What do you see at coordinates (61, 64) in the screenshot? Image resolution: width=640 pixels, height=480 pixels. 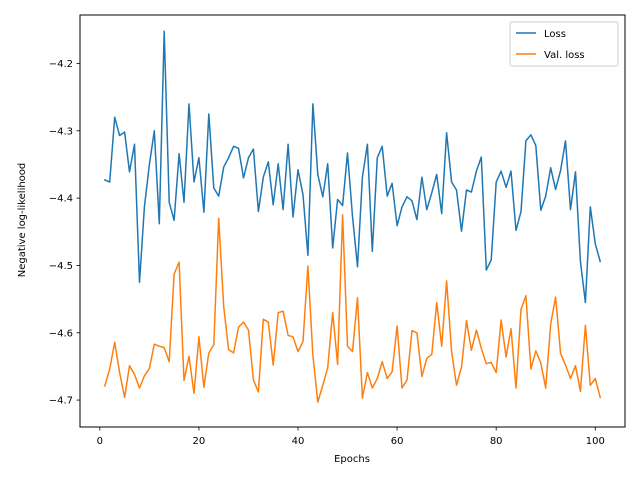 I see `y-tick-label: −4.2` at bounding box center [61, 64].